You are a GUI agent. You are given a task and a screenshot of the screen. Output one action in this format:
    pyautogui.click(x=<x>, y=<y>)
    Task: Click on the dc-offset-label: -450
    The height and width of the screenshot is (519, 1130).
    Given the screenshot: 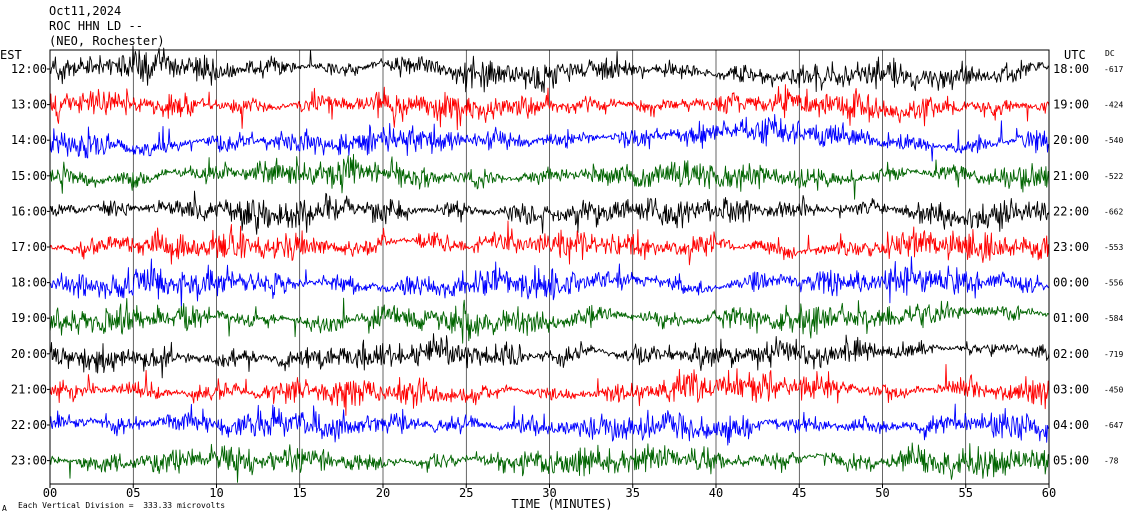 What is the action you would take?
    pyautogui.click(x=1113, y=389)
    